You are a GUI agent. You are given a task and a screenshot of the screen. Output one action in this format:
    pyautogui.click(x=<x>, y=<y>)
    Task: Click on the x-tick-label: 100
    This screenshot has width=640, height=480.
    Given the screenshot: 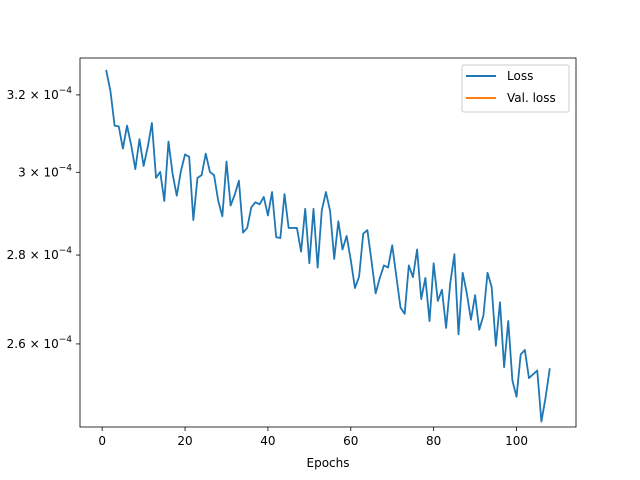 What is the action you would take?
    pyautogui.click(x=516, y=441)
    